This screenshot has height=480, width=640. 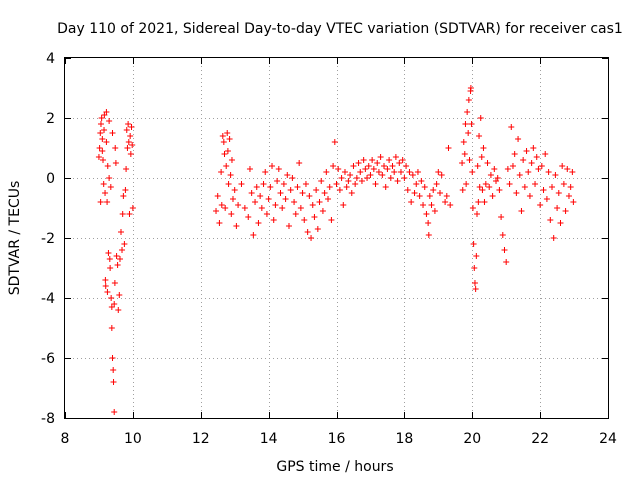 What do you see at coordinates (48, 239) in the screenshot?
I see `y-tick-label: -2` at bounding box center [48, 239].